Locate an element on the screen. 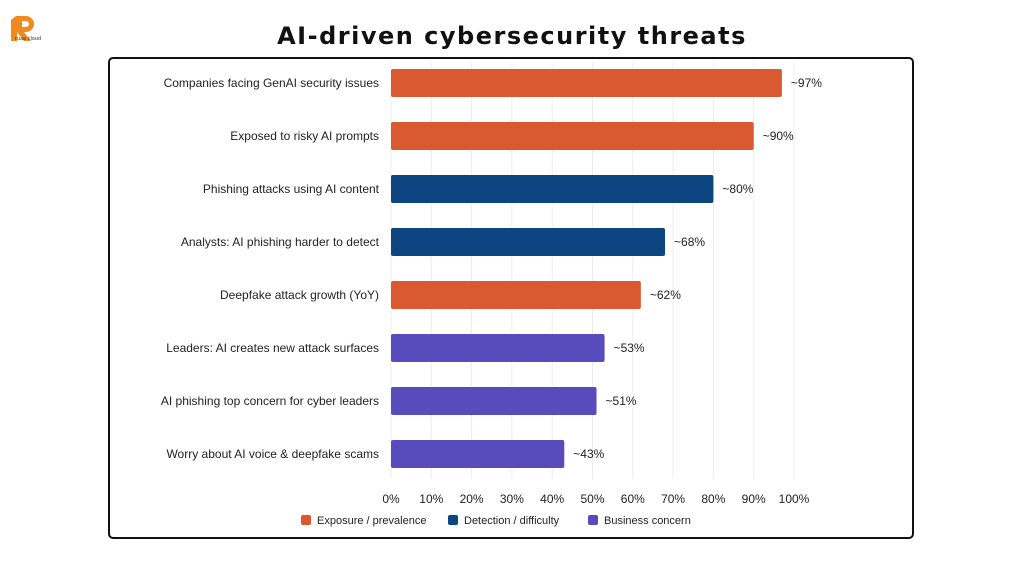  value-label: ~68% is located at coordinates (689, 242).